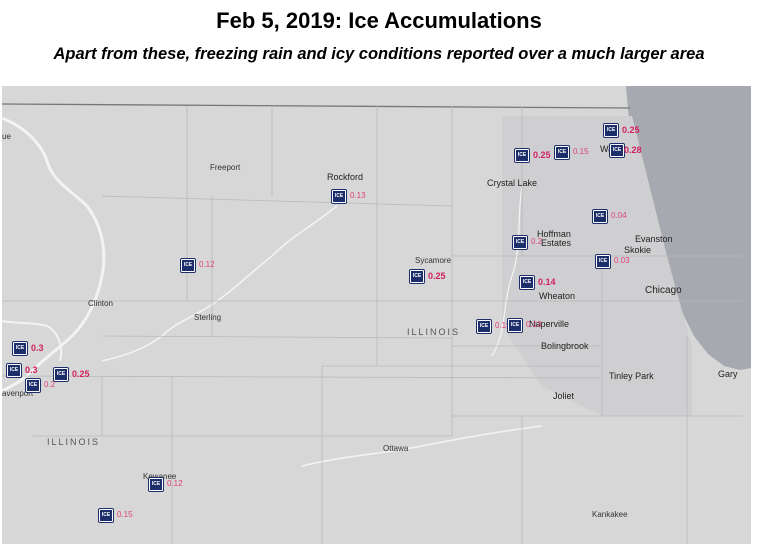  What do you see at coordinates (564, 396) in the screenshot?
I see `city-label-joliet: Joliet` at bounding box center [564, 396].